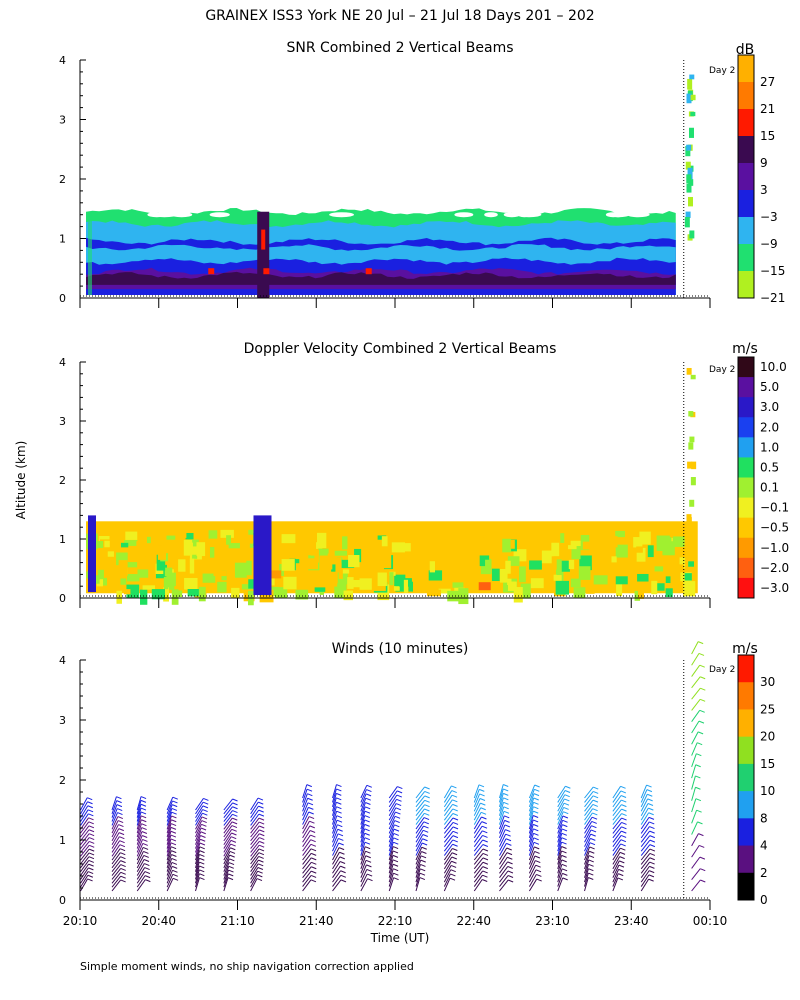 The width and height of the screenshot is (800, 1000). I want to click on snr-post-boundary-cell, so click(689, 188).